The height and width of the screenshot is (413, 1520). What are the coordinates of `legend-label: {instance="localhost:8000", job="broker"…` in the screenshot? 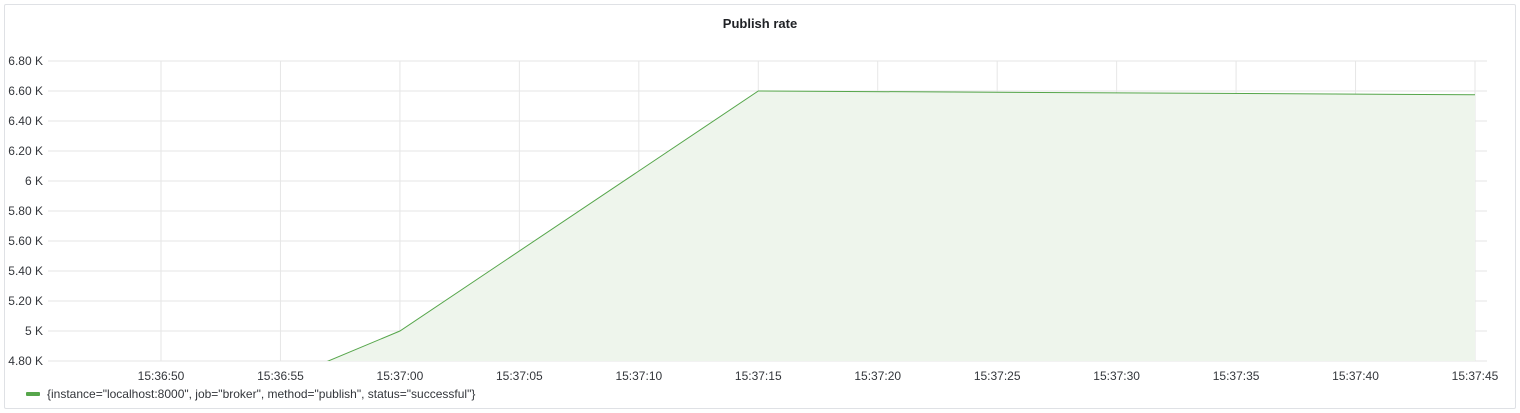 It's located at (261, 394).